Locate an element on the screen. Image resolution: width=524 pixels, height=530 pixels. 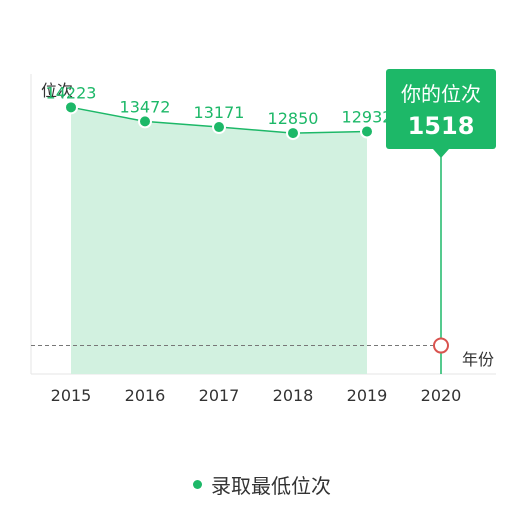
x-tick-label: 2020 is located at coordinates (441, 395).